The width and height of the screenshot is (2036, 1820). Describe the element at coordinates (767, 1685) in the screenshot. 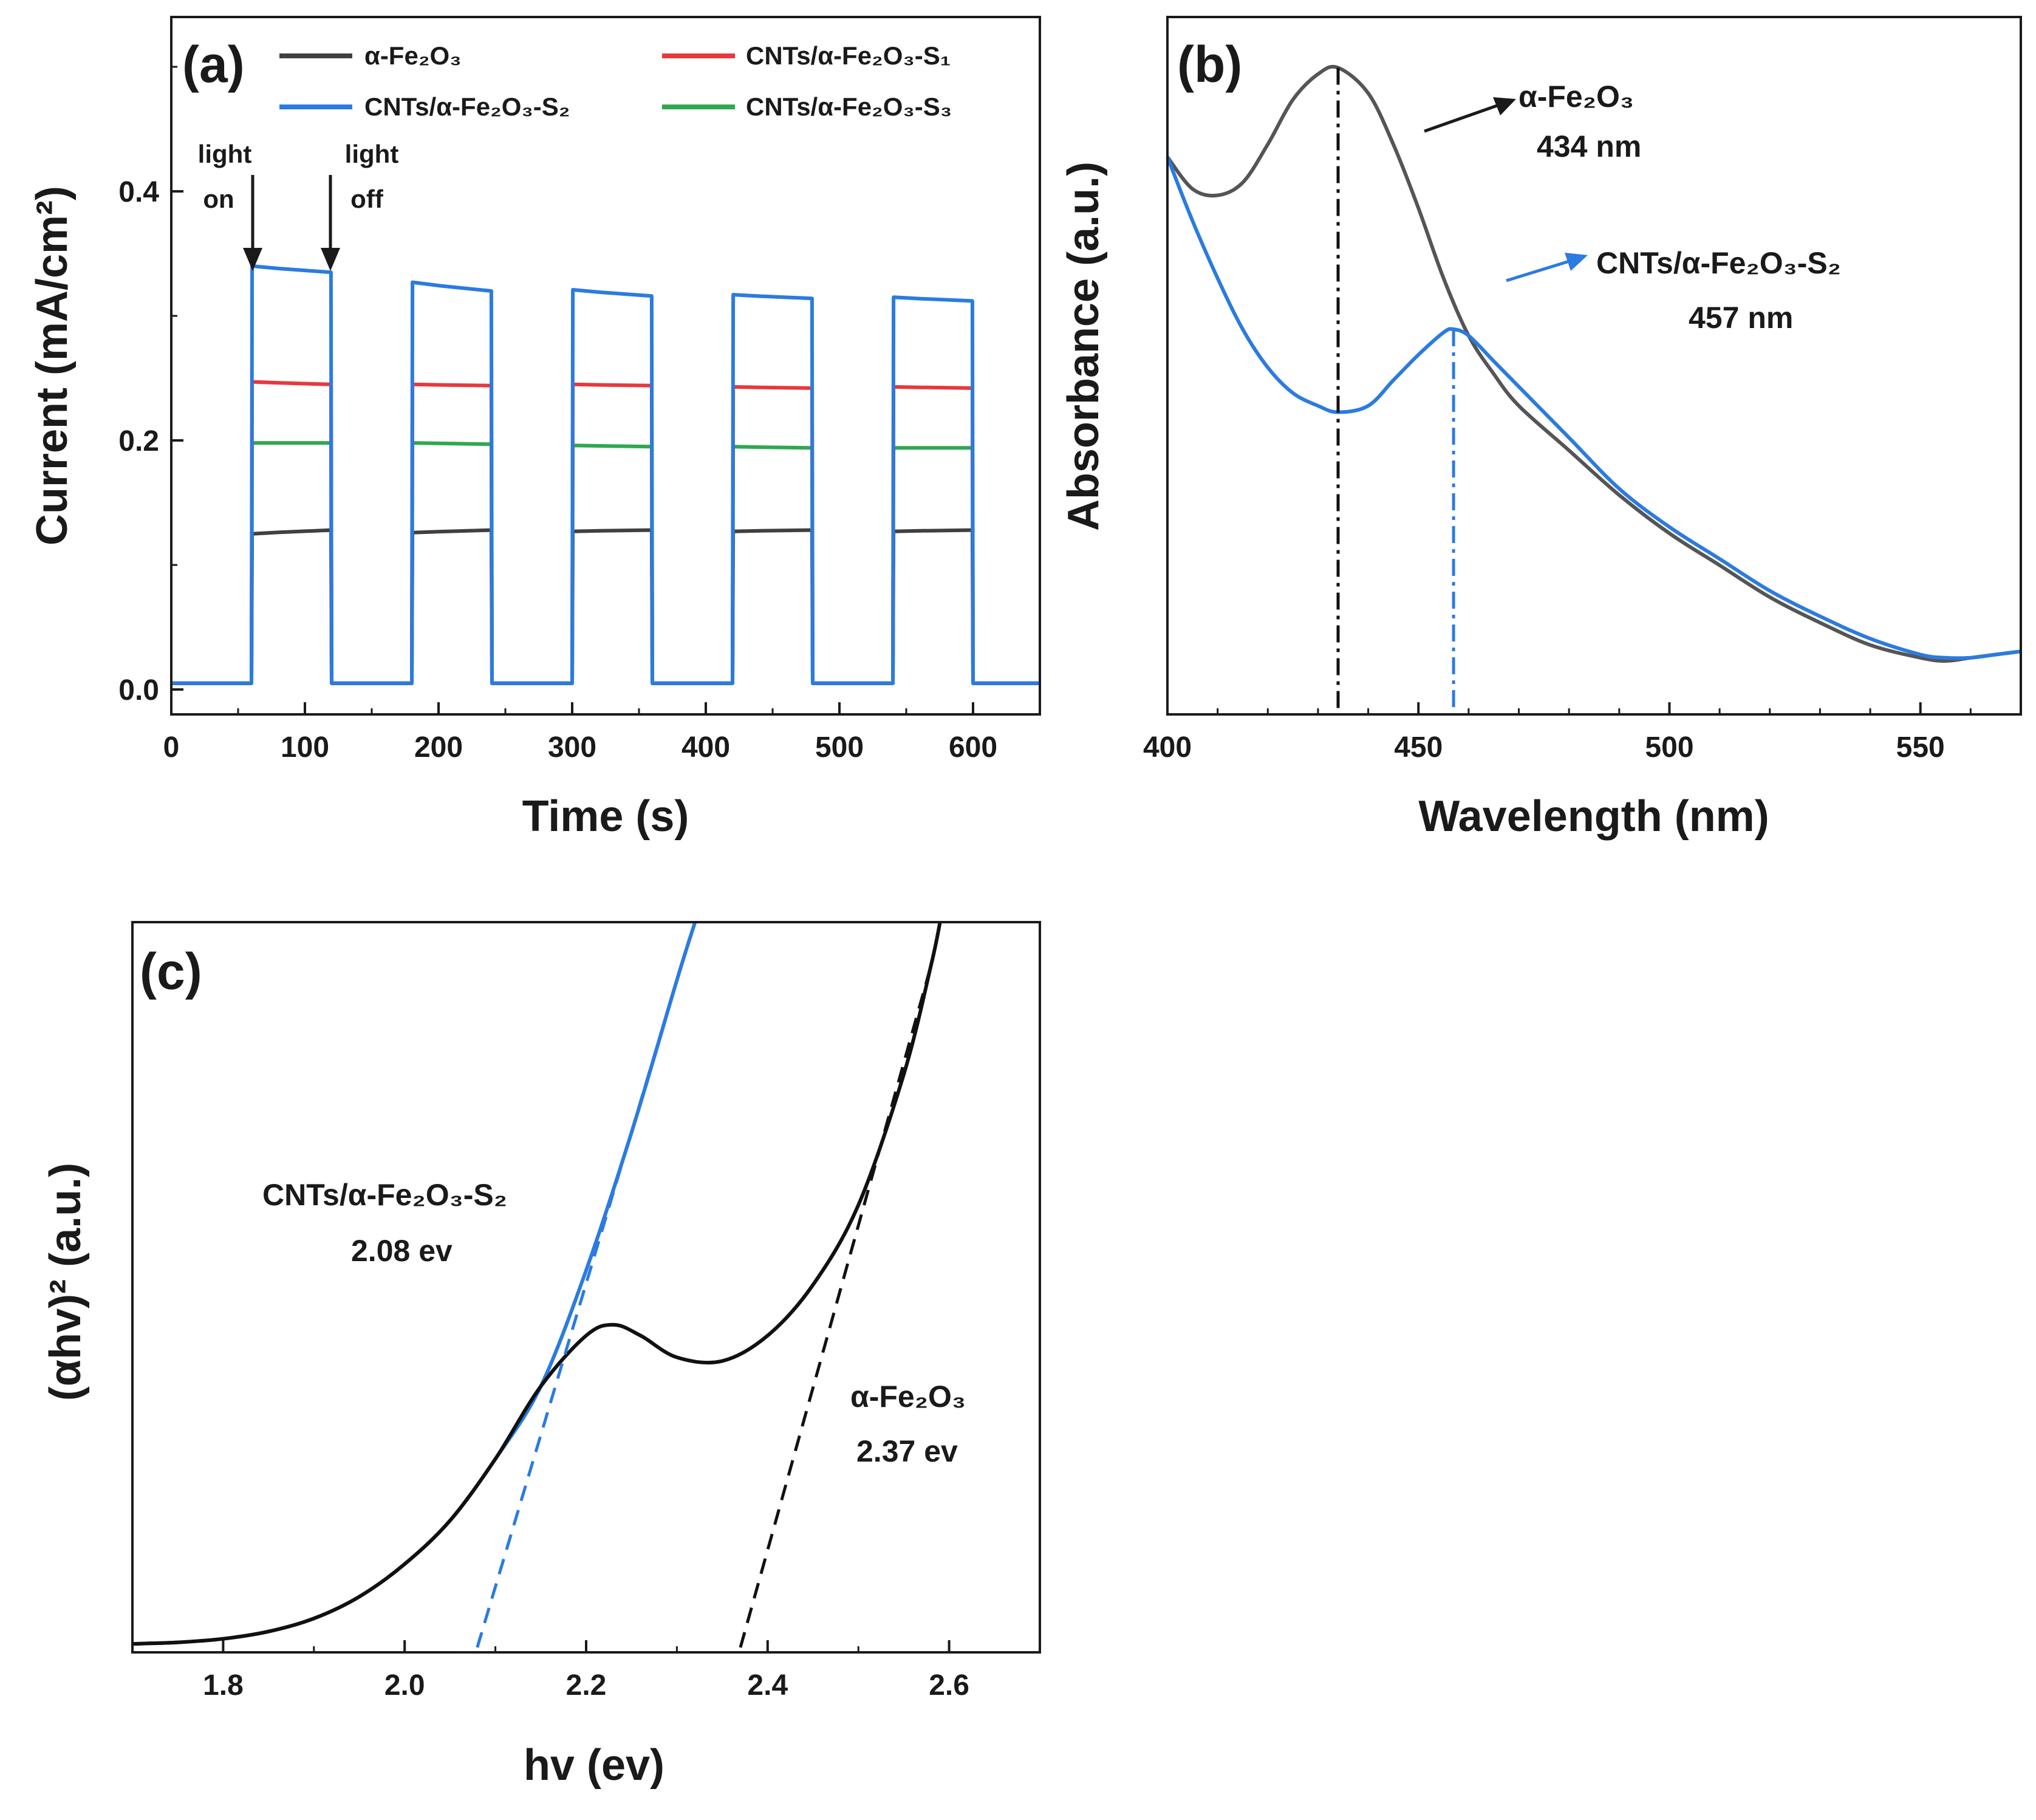

I see `x-tick-label: 2.4` at that location.